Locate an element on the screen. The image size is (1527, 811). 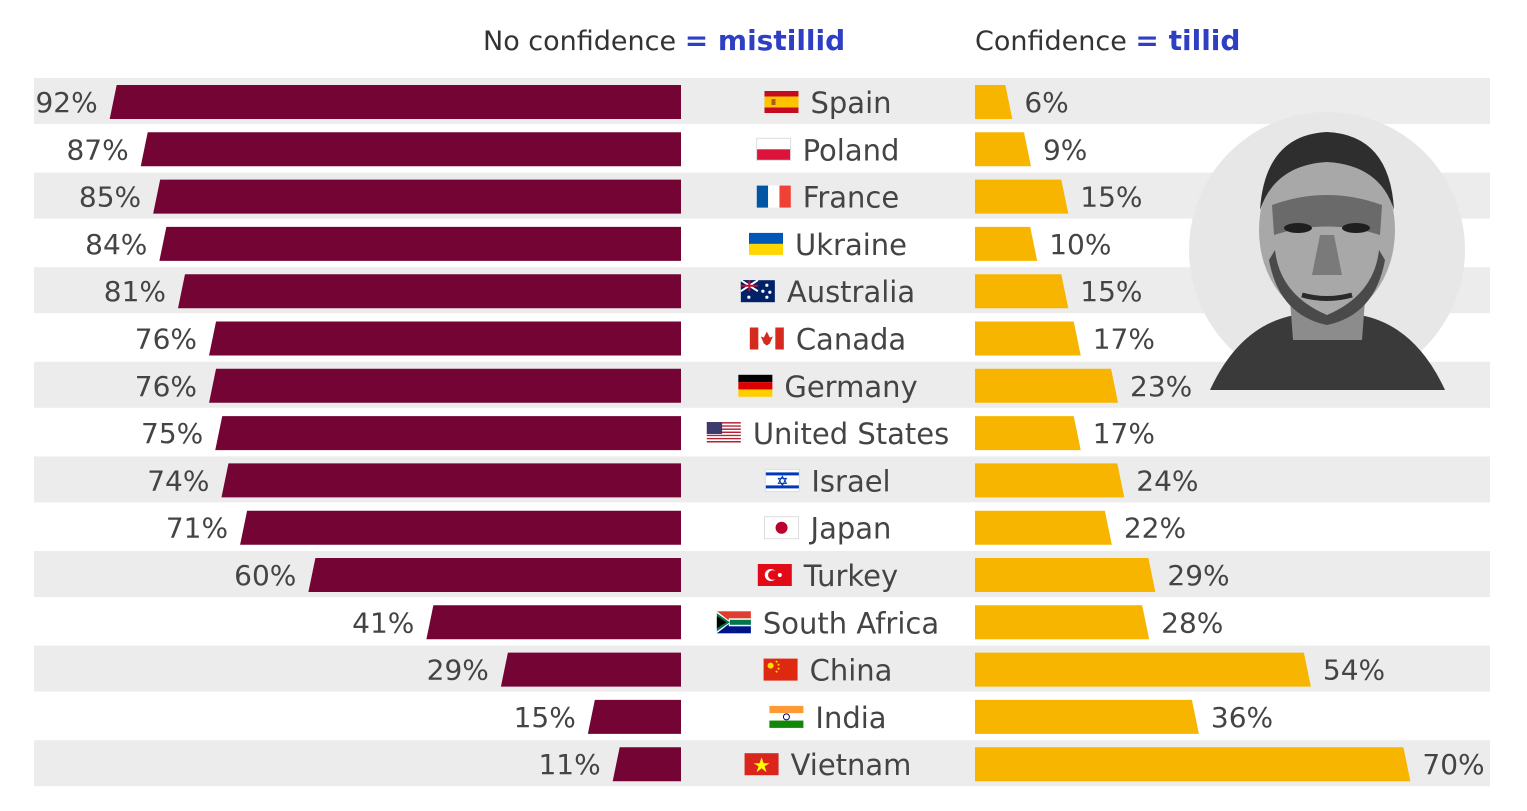
chart-row: 76% 17% Canada is located at coordinates (645, 339).